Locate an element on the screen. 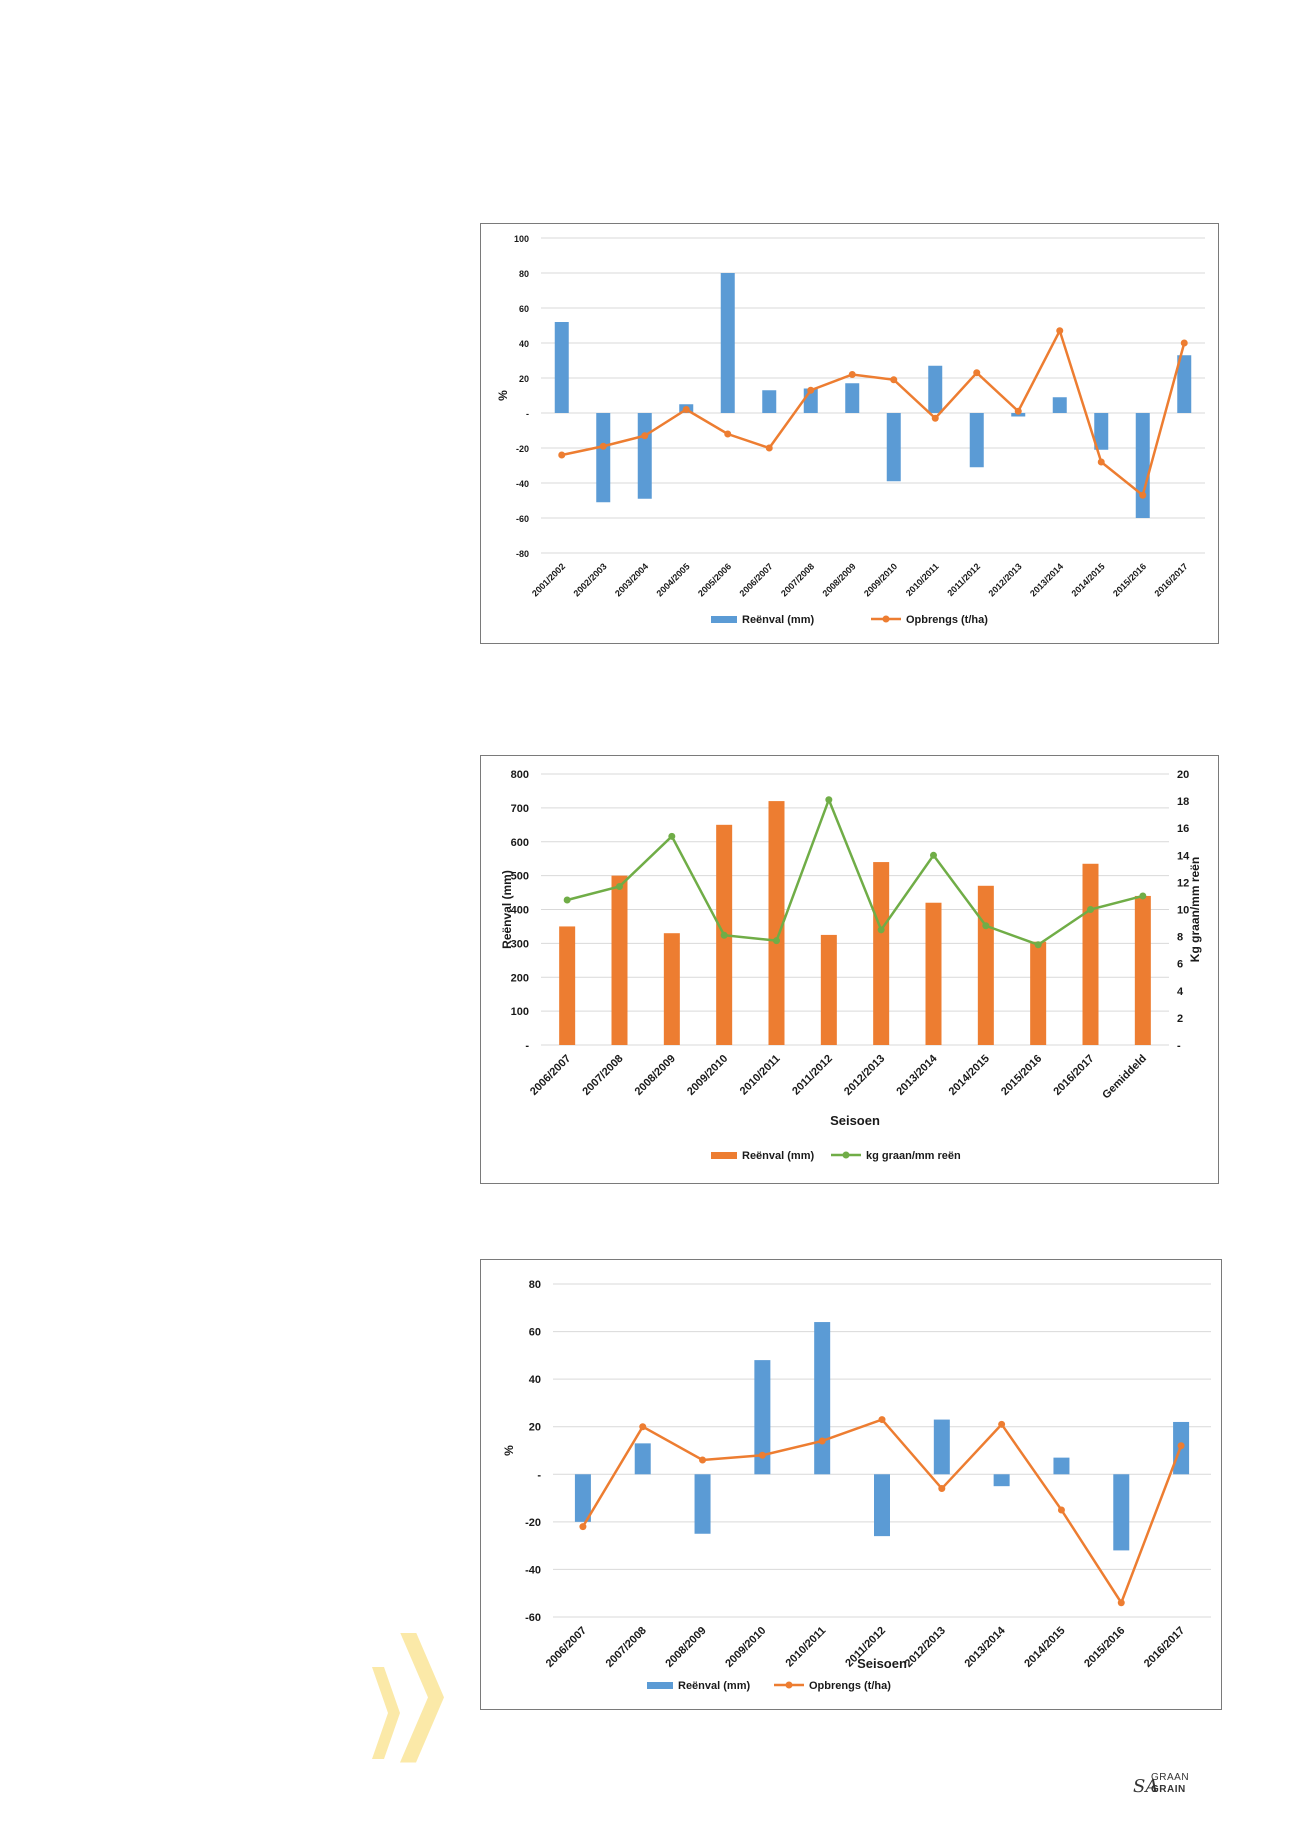 The height and width of the screenshot is (1839, 1300). x-tick-label: 2001/2002 is located at coordinates (548, 579).